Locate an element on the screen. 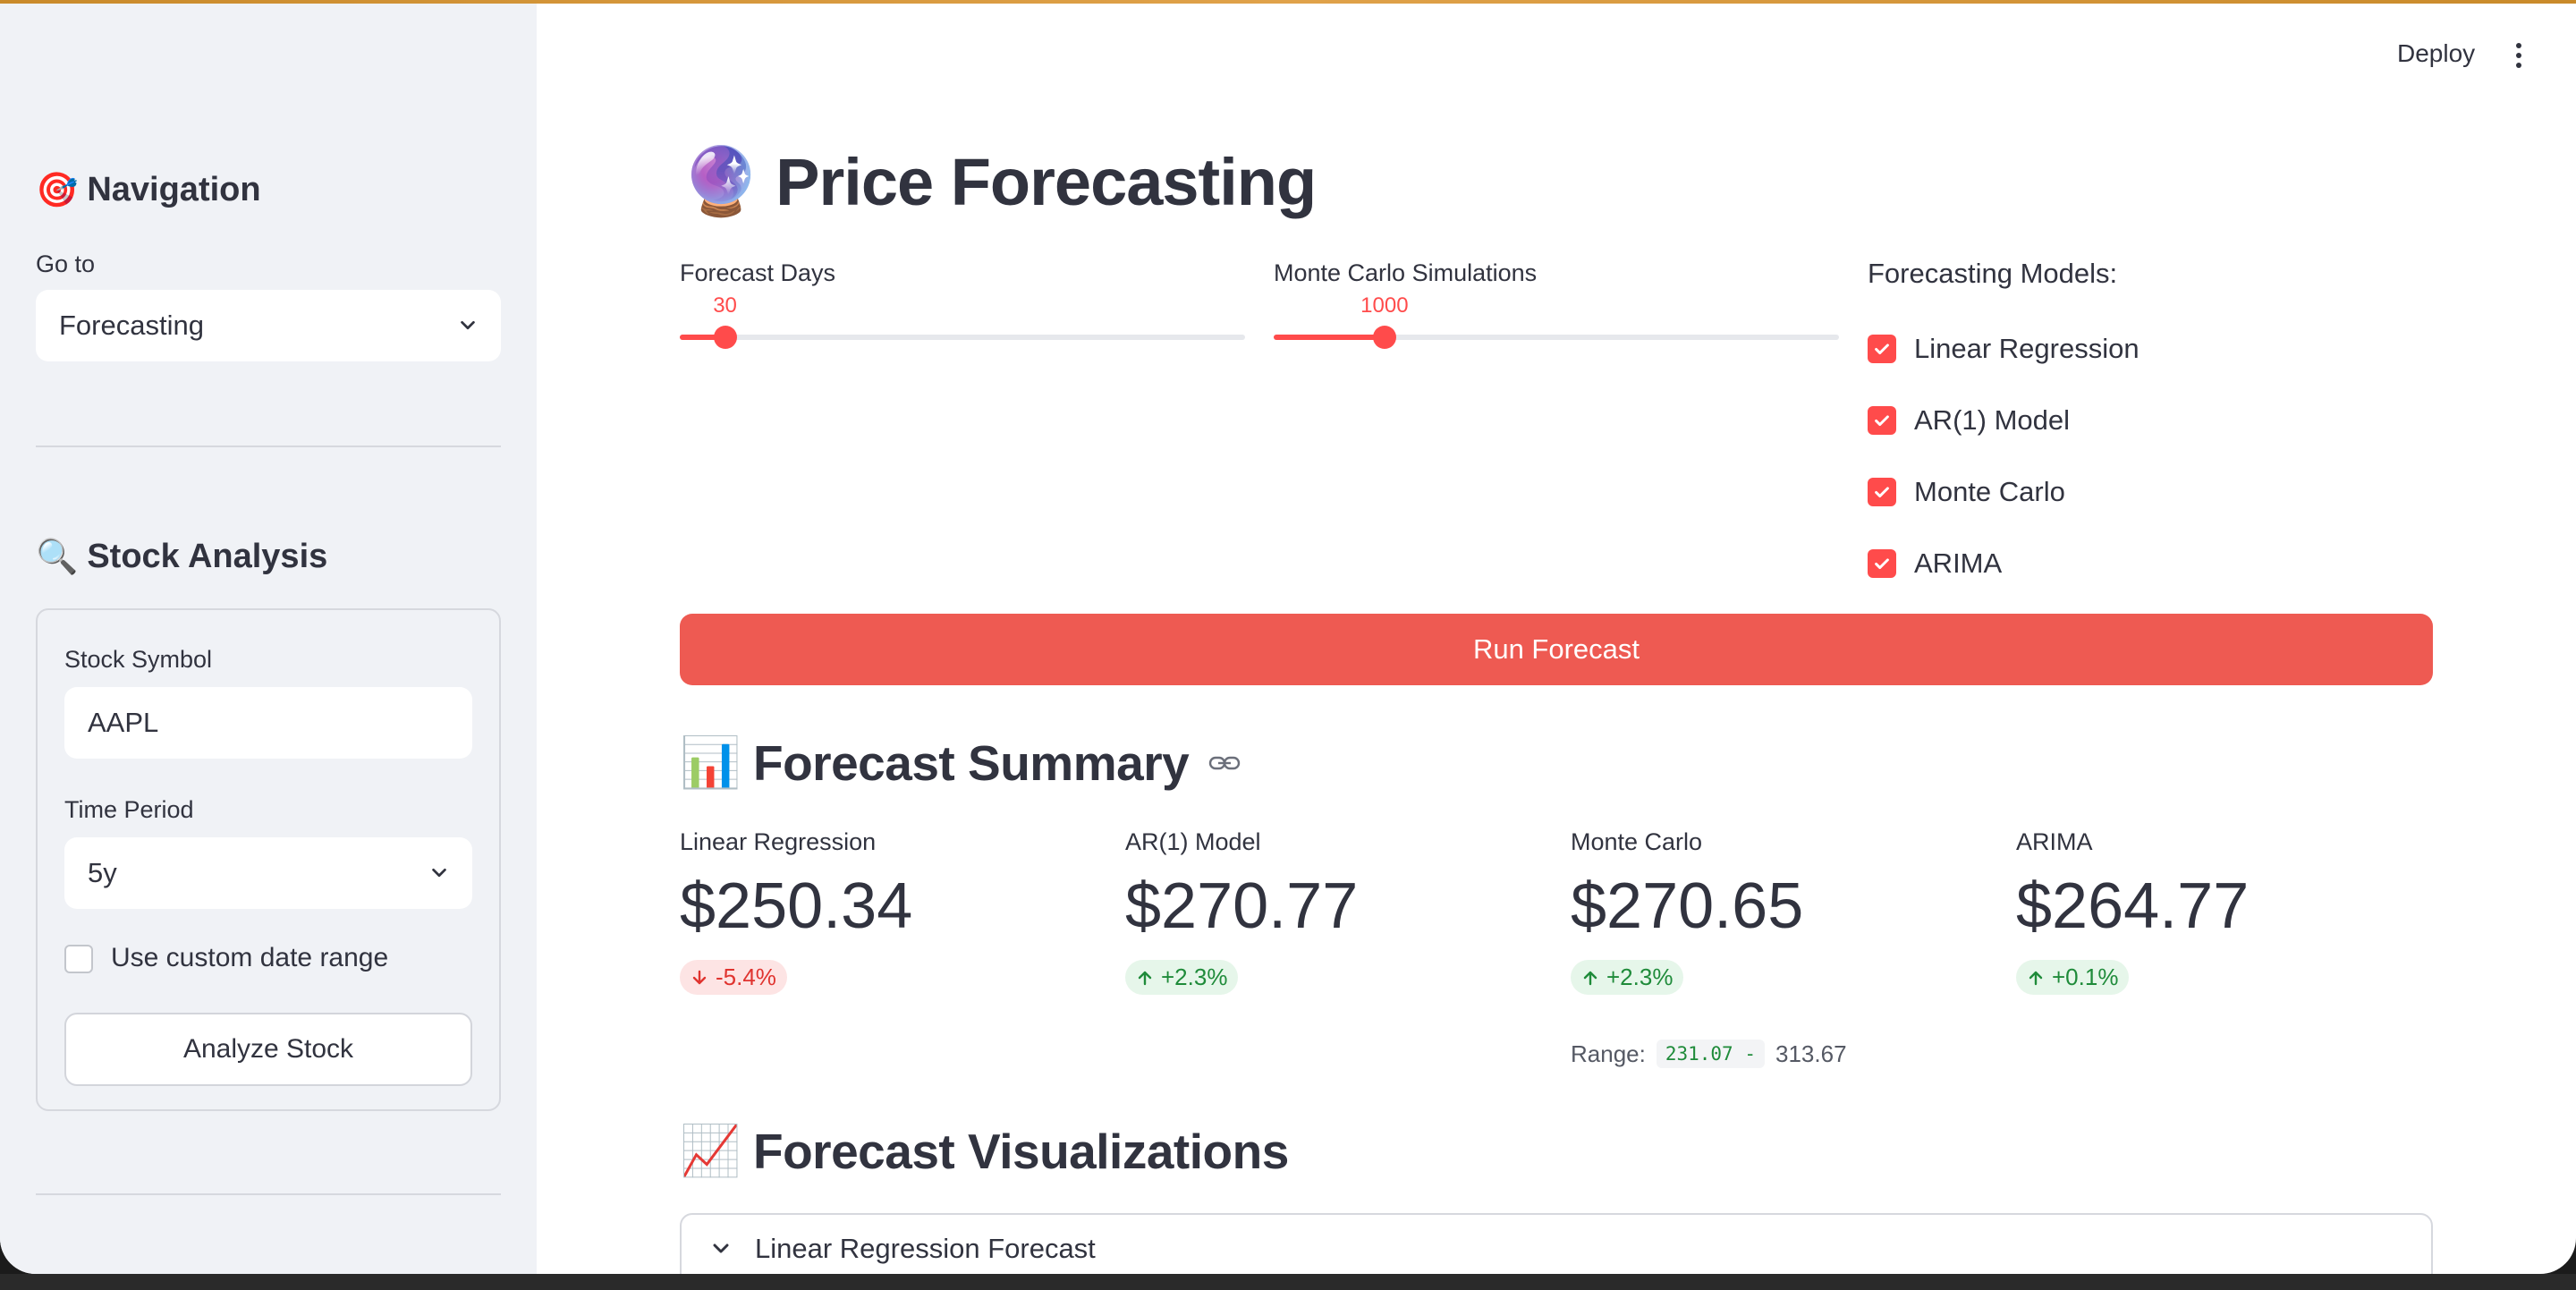 The image size is (2576, 1290). mc-sims-slider is located at coordinates (1556, 337).